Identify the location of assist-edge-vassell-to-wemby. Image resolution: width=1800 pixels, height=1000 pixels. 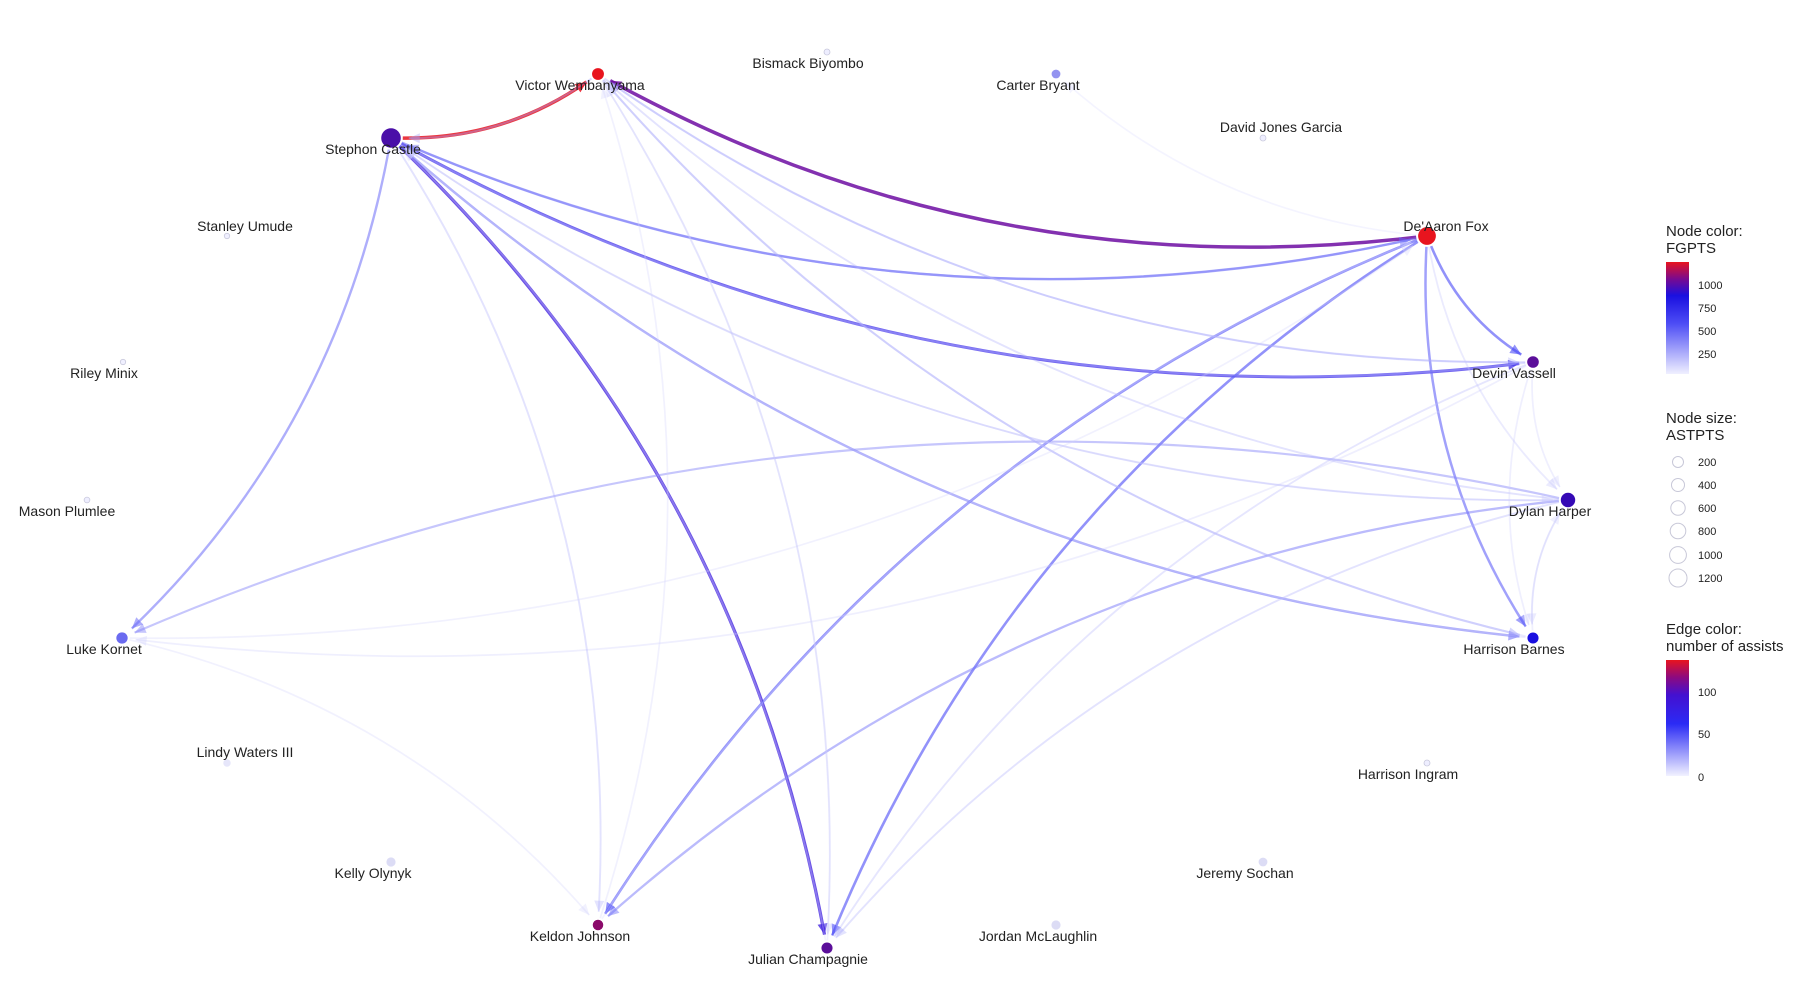
(1067, 222).